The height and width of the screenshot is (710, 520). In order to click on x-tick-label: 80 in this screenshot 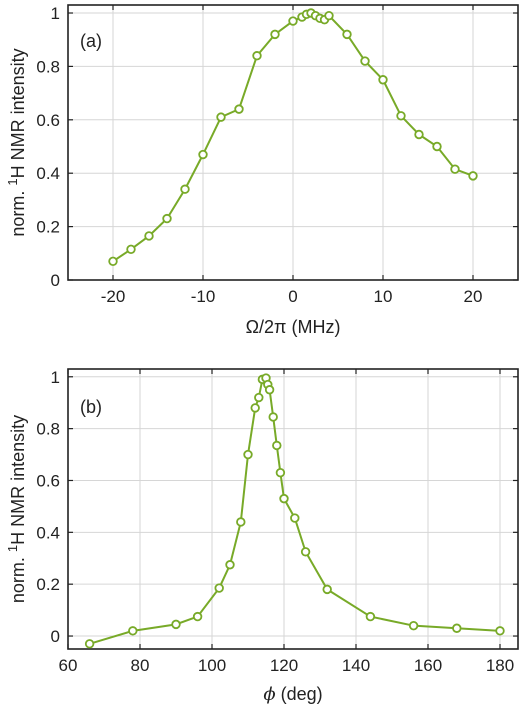, I will do `click(140, 665)`.